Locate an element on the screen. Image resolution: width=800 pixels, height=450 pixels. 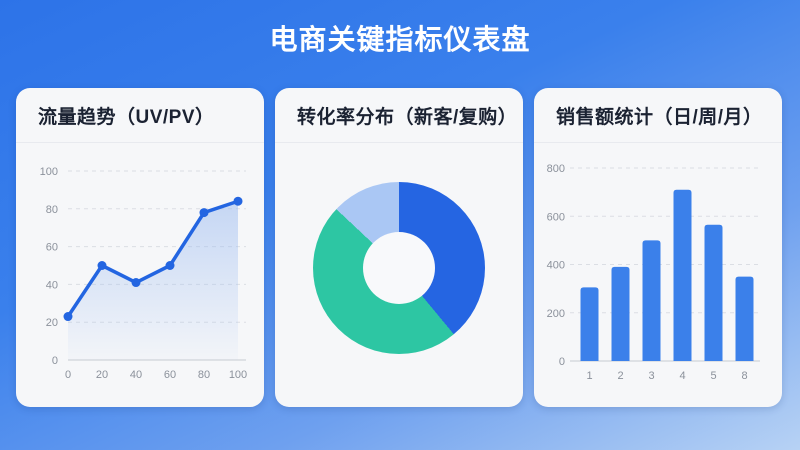
svg-text: 600 is located at coordinates (556, 217).